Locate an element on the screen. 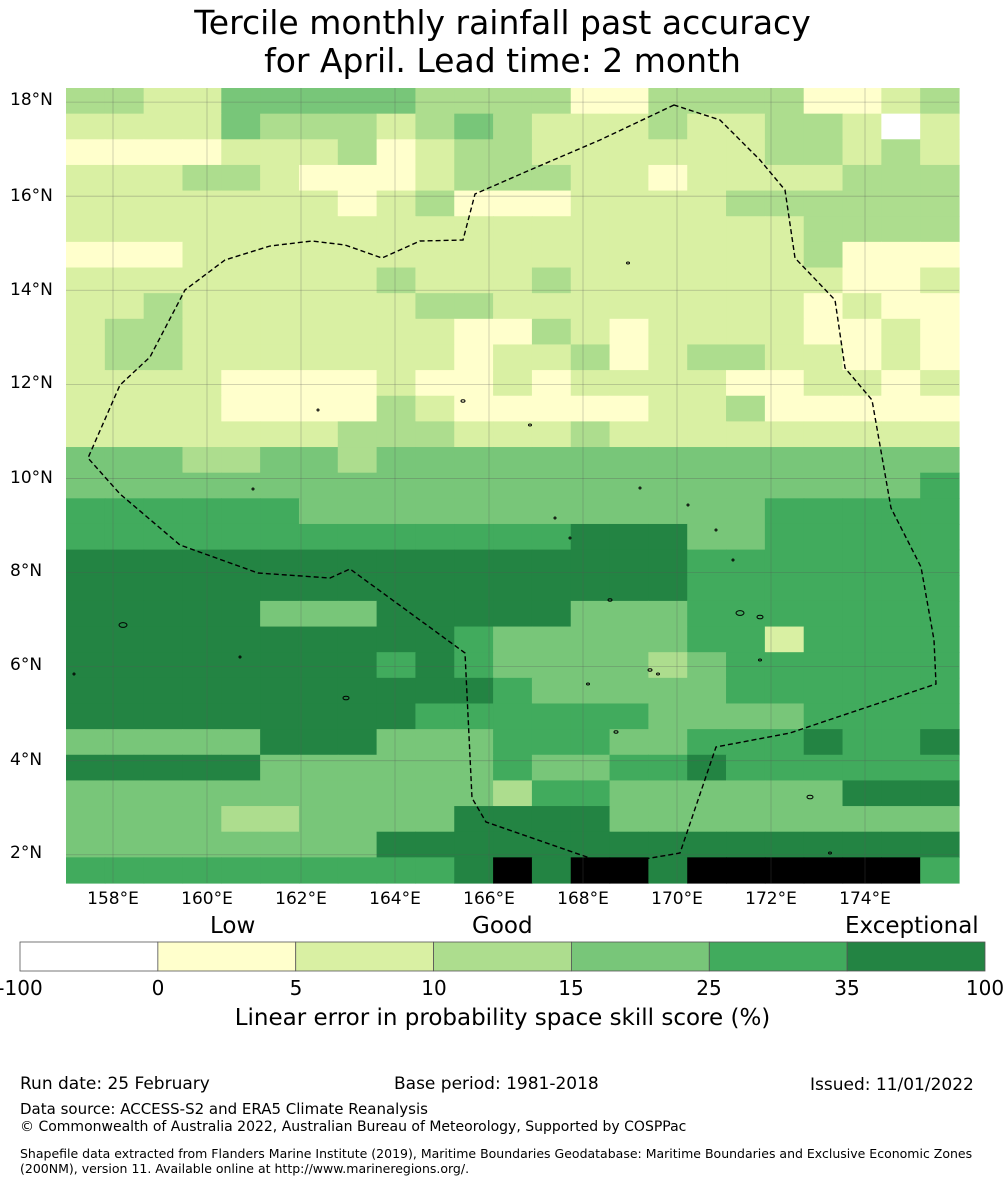 The width and height of the screenshot is (1005, 1185). lon-label: 166°E is located at coordinates (489, 899).